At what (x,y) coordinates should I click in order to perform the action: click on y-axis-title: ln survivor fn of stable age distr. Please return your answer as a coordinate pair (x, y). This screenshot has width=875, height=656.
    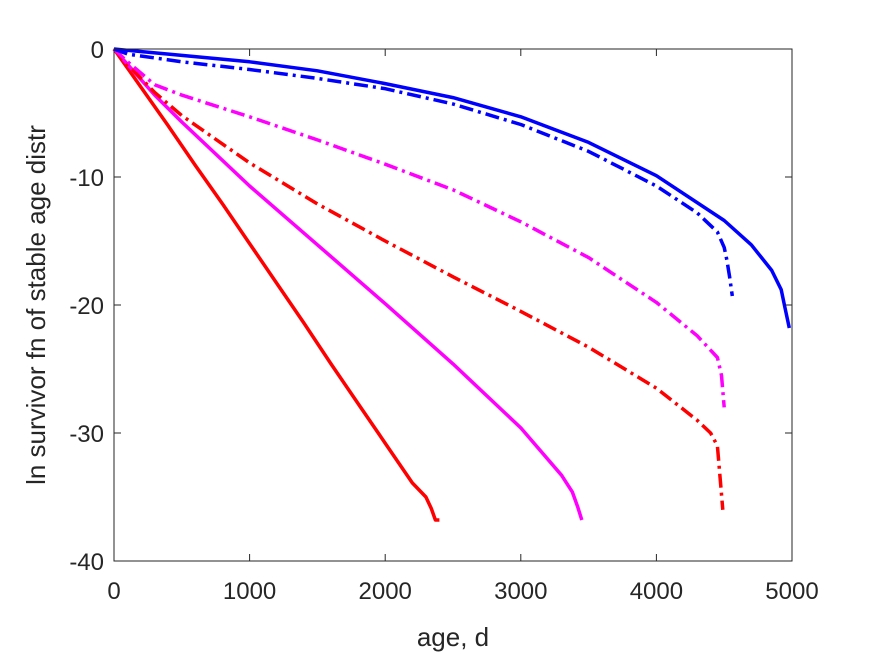
    Looking at the image, I should click on (36, 305).